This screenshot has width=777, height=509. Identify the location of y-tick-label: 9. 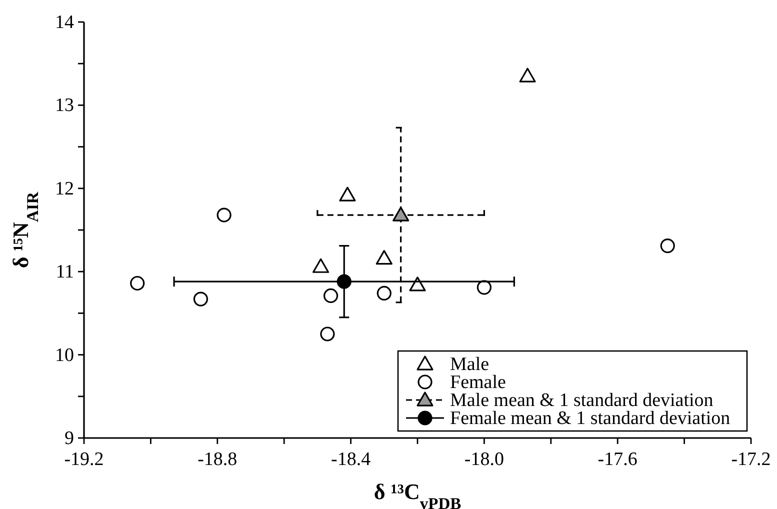
(69, 438).